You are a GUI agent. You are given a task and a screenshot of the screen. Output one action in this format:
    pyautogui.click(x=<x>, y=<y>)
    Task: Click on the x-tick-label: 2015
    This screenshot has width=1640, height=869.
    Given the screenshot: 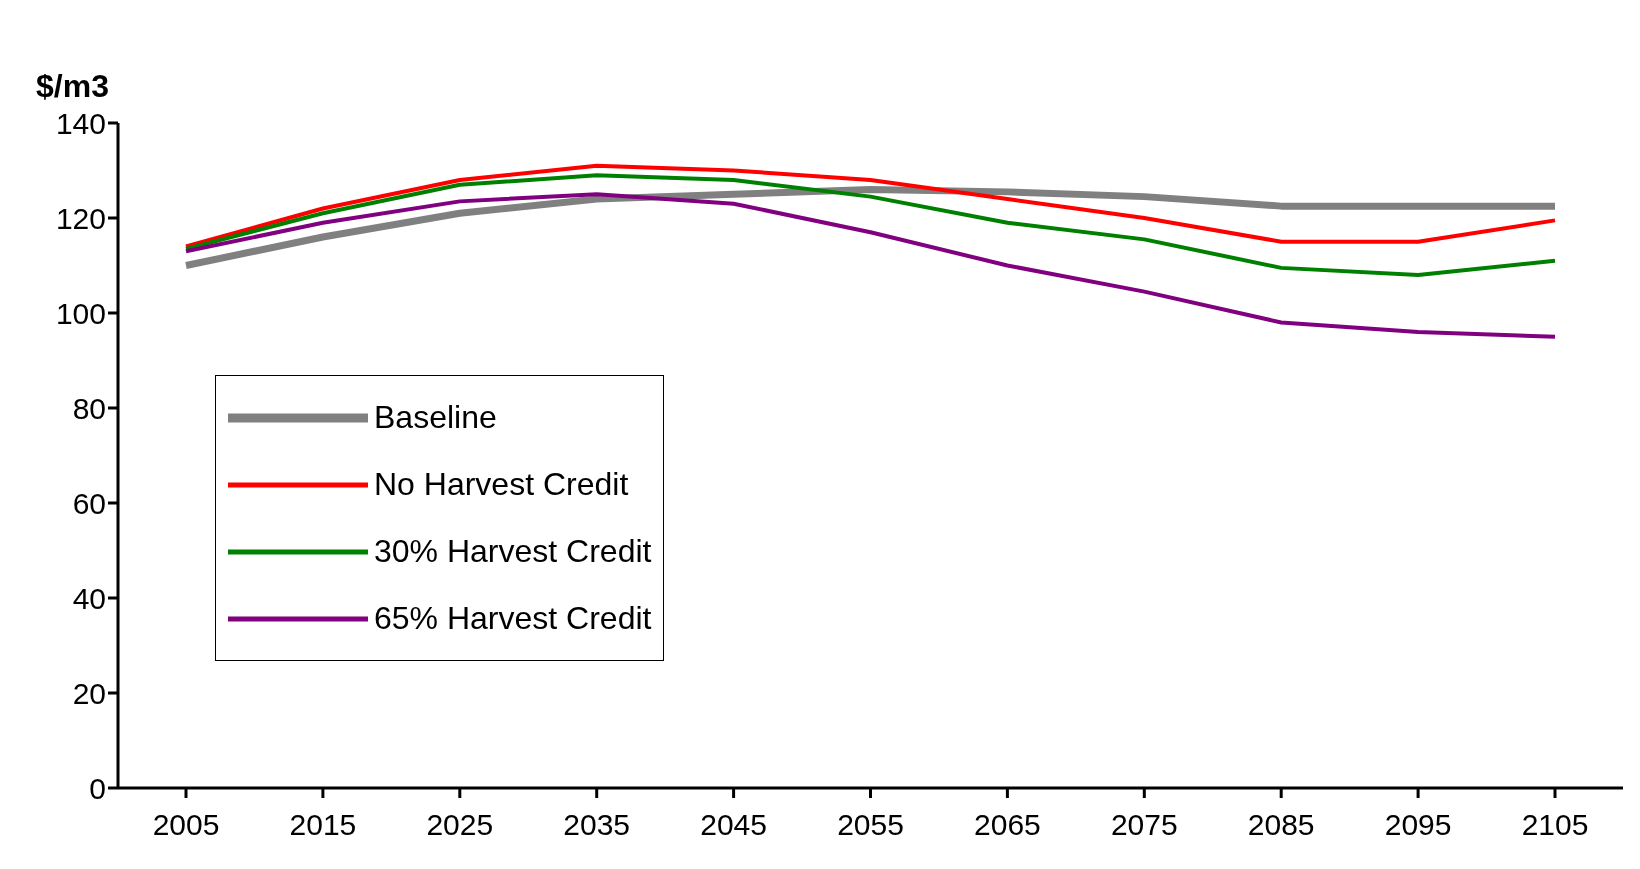 What is the action you would take?
    pyautogui.click(x=323, y=825)
    